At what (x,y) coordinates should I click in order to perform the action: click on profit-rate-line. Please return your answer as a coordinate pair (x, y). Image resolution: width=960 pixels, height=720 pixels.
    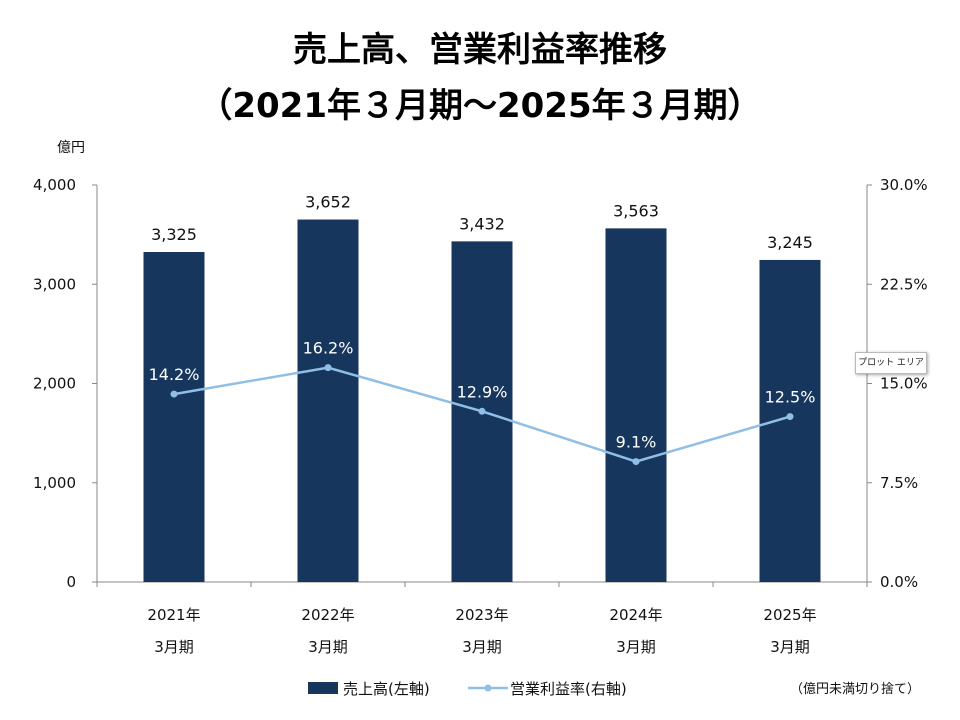
    Looking at the image, I should click on (482, 415).